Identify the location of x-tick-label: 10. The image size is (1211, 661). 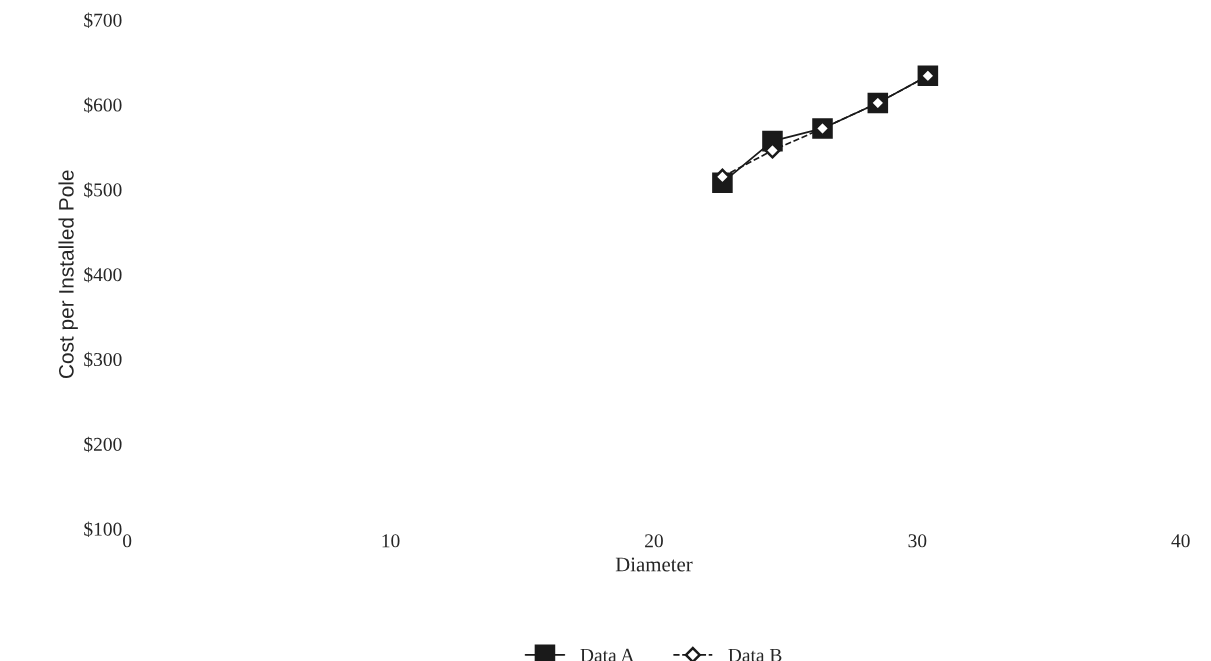
(391, 541).